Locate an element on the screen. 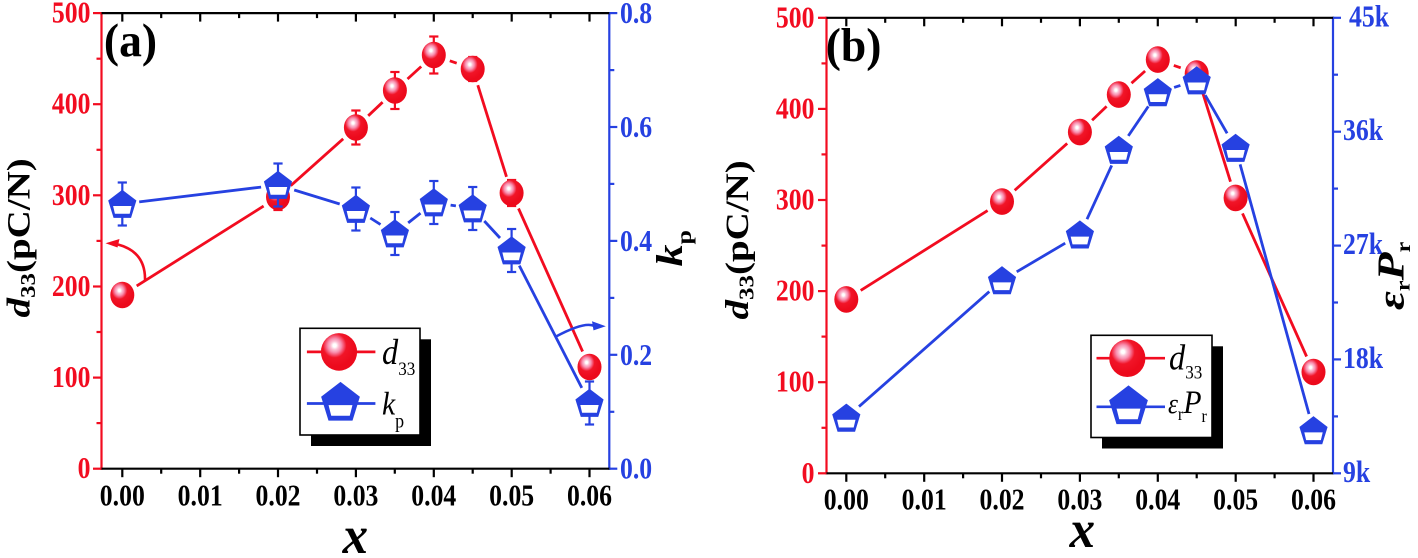 The image size is (1418, 558). svg-text: 0.0 is located at coordinates (636, 470).